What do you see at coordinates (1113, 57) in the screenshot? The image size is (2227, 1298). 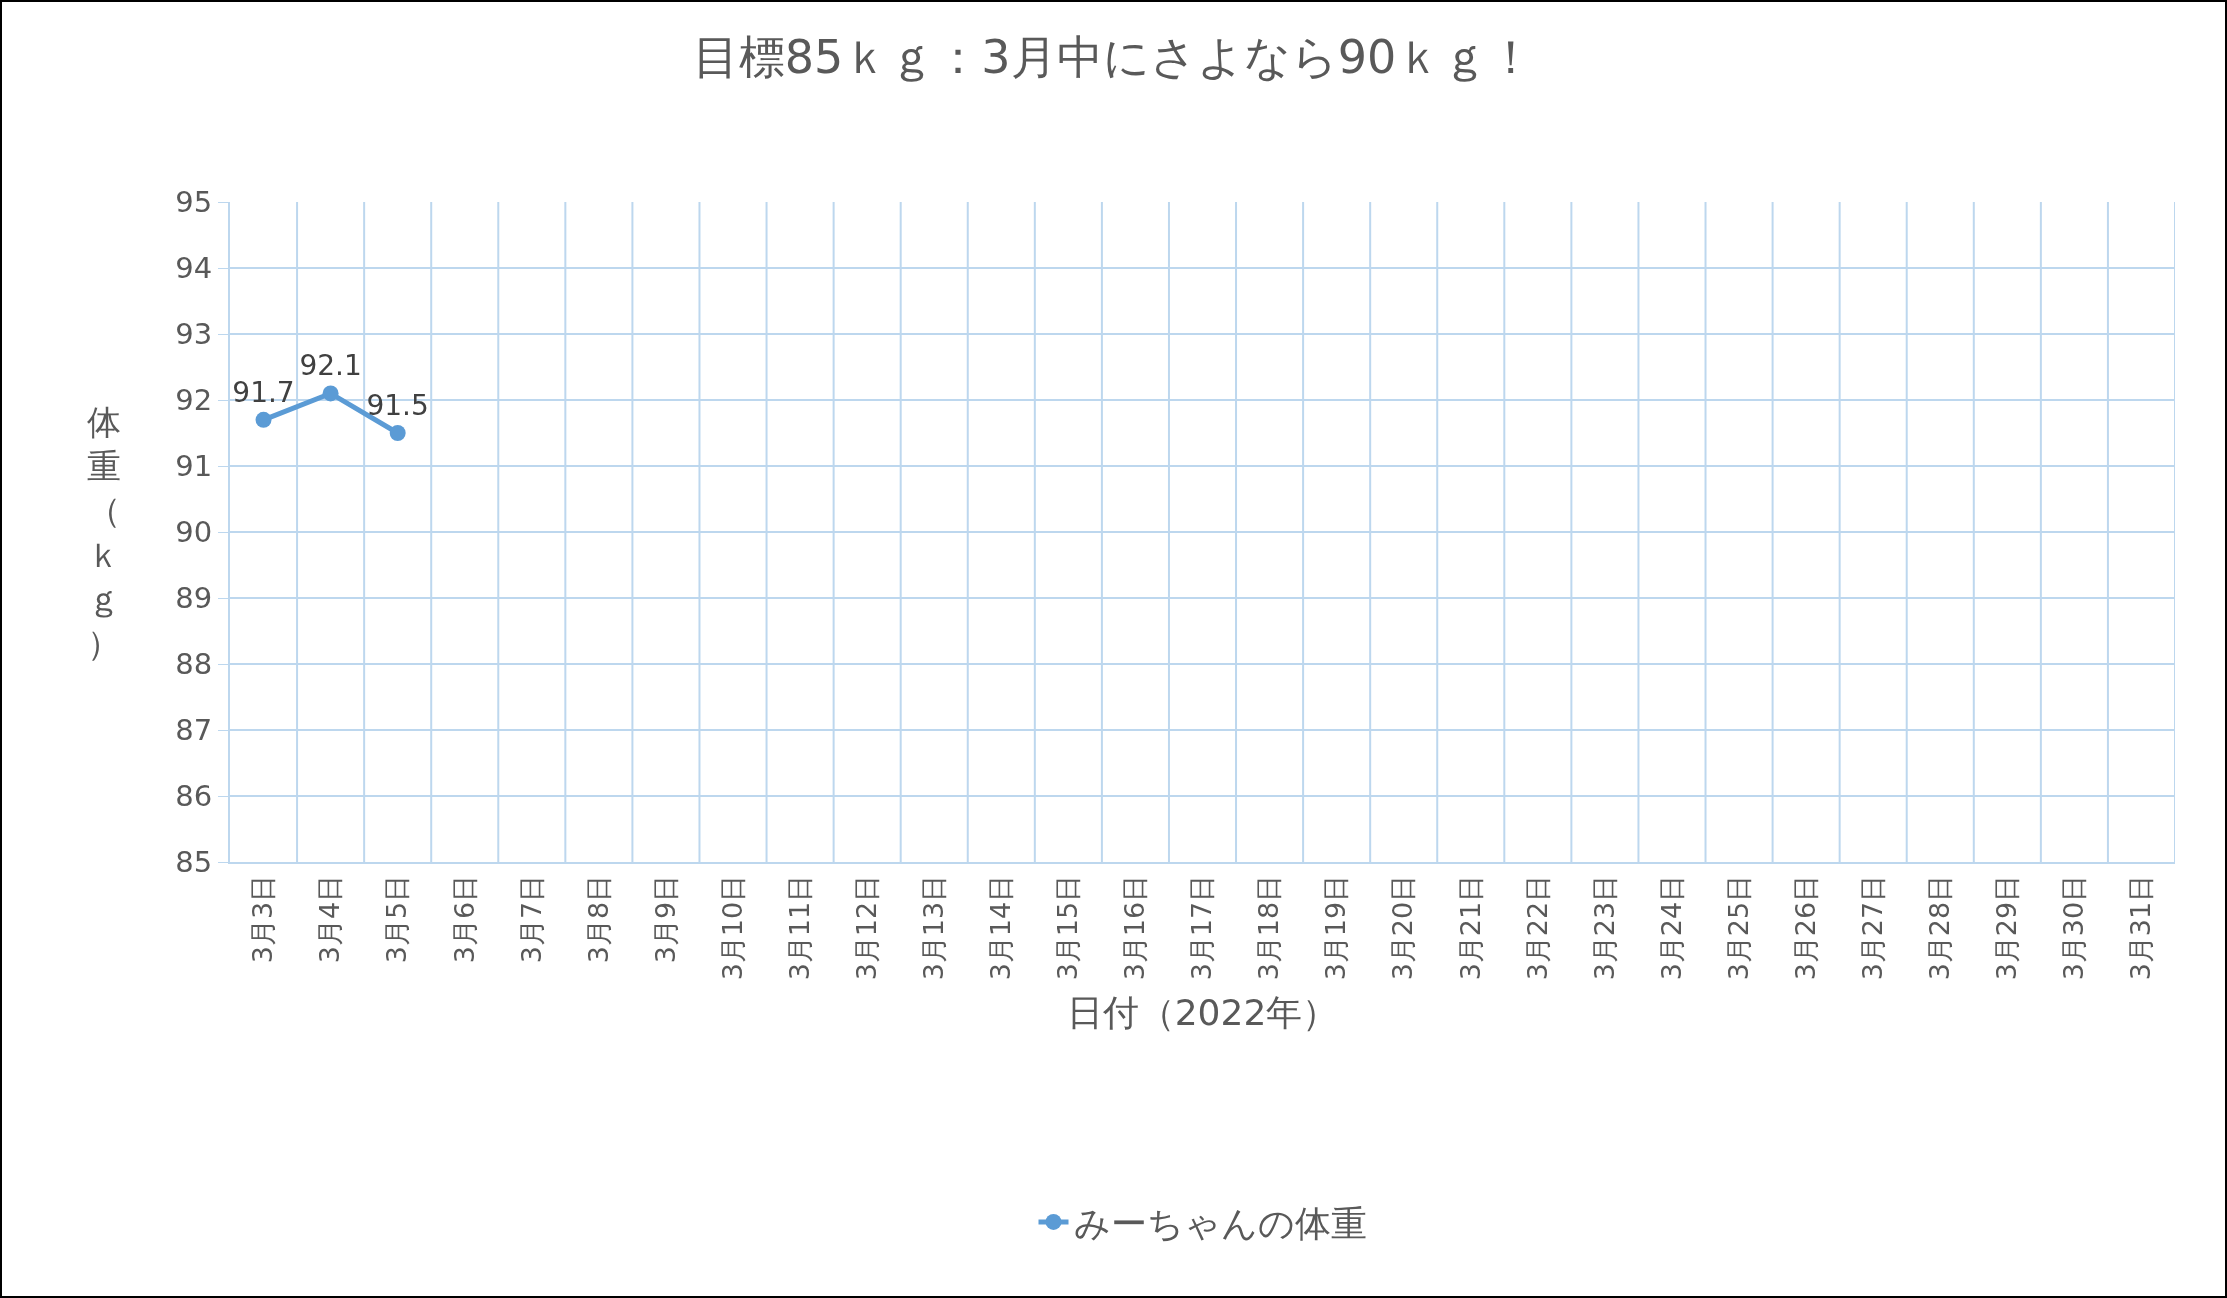 I see `chart-title: 目標85ｋｇ：3月中にさよなら90ｋｇ！` at bounding box center [1113, 57].